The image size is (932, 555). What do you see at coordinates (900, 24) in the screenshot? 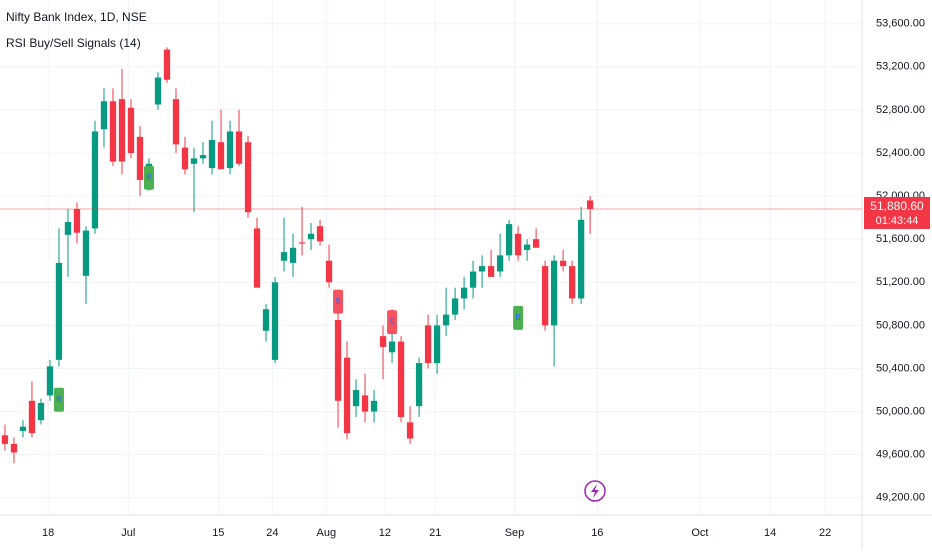
I see `y-tick-label: 53,600.00` at bounding box center [900, 24].